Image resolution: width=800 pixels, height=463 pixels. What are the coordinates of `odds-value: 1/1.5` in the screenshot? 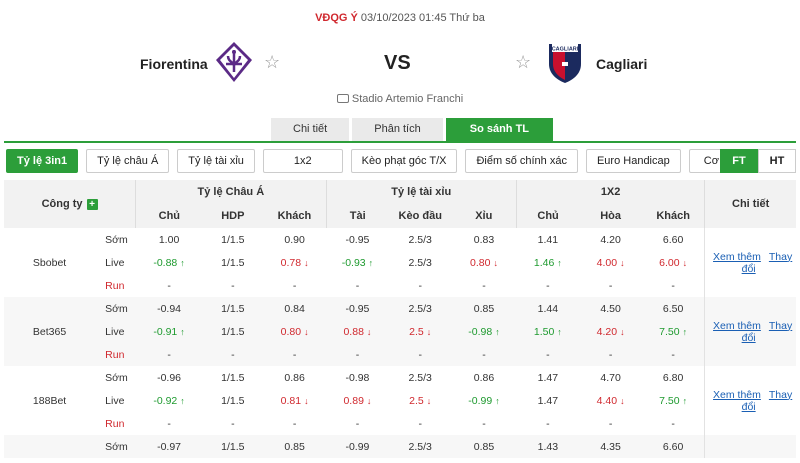 It's located at (233, 400).